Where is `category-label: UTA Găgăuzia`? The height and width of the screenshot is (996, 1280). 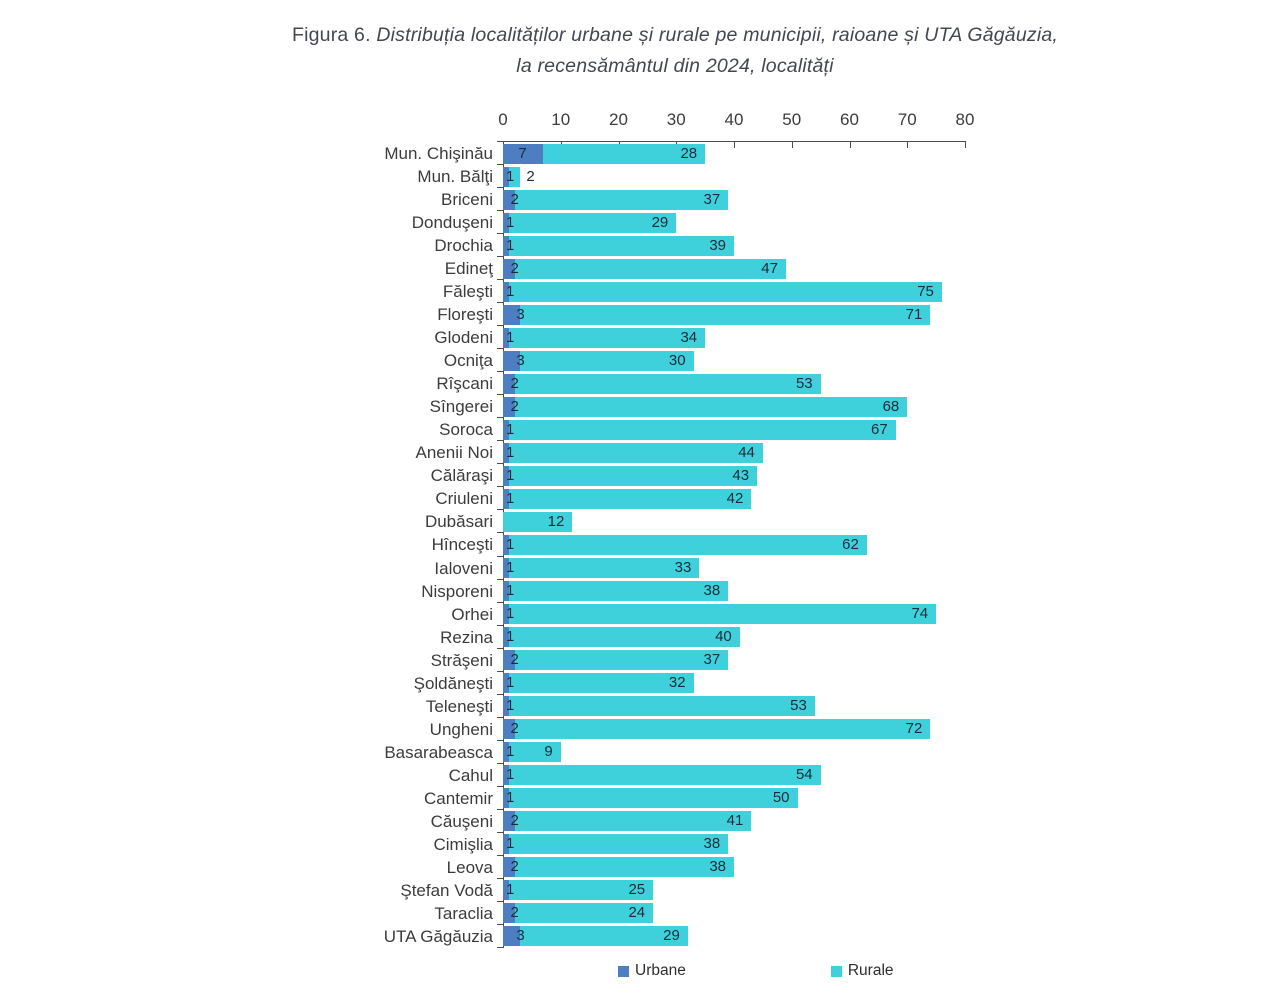
category-label: UTA Găgăuzia is located at coordinates (438, 936).